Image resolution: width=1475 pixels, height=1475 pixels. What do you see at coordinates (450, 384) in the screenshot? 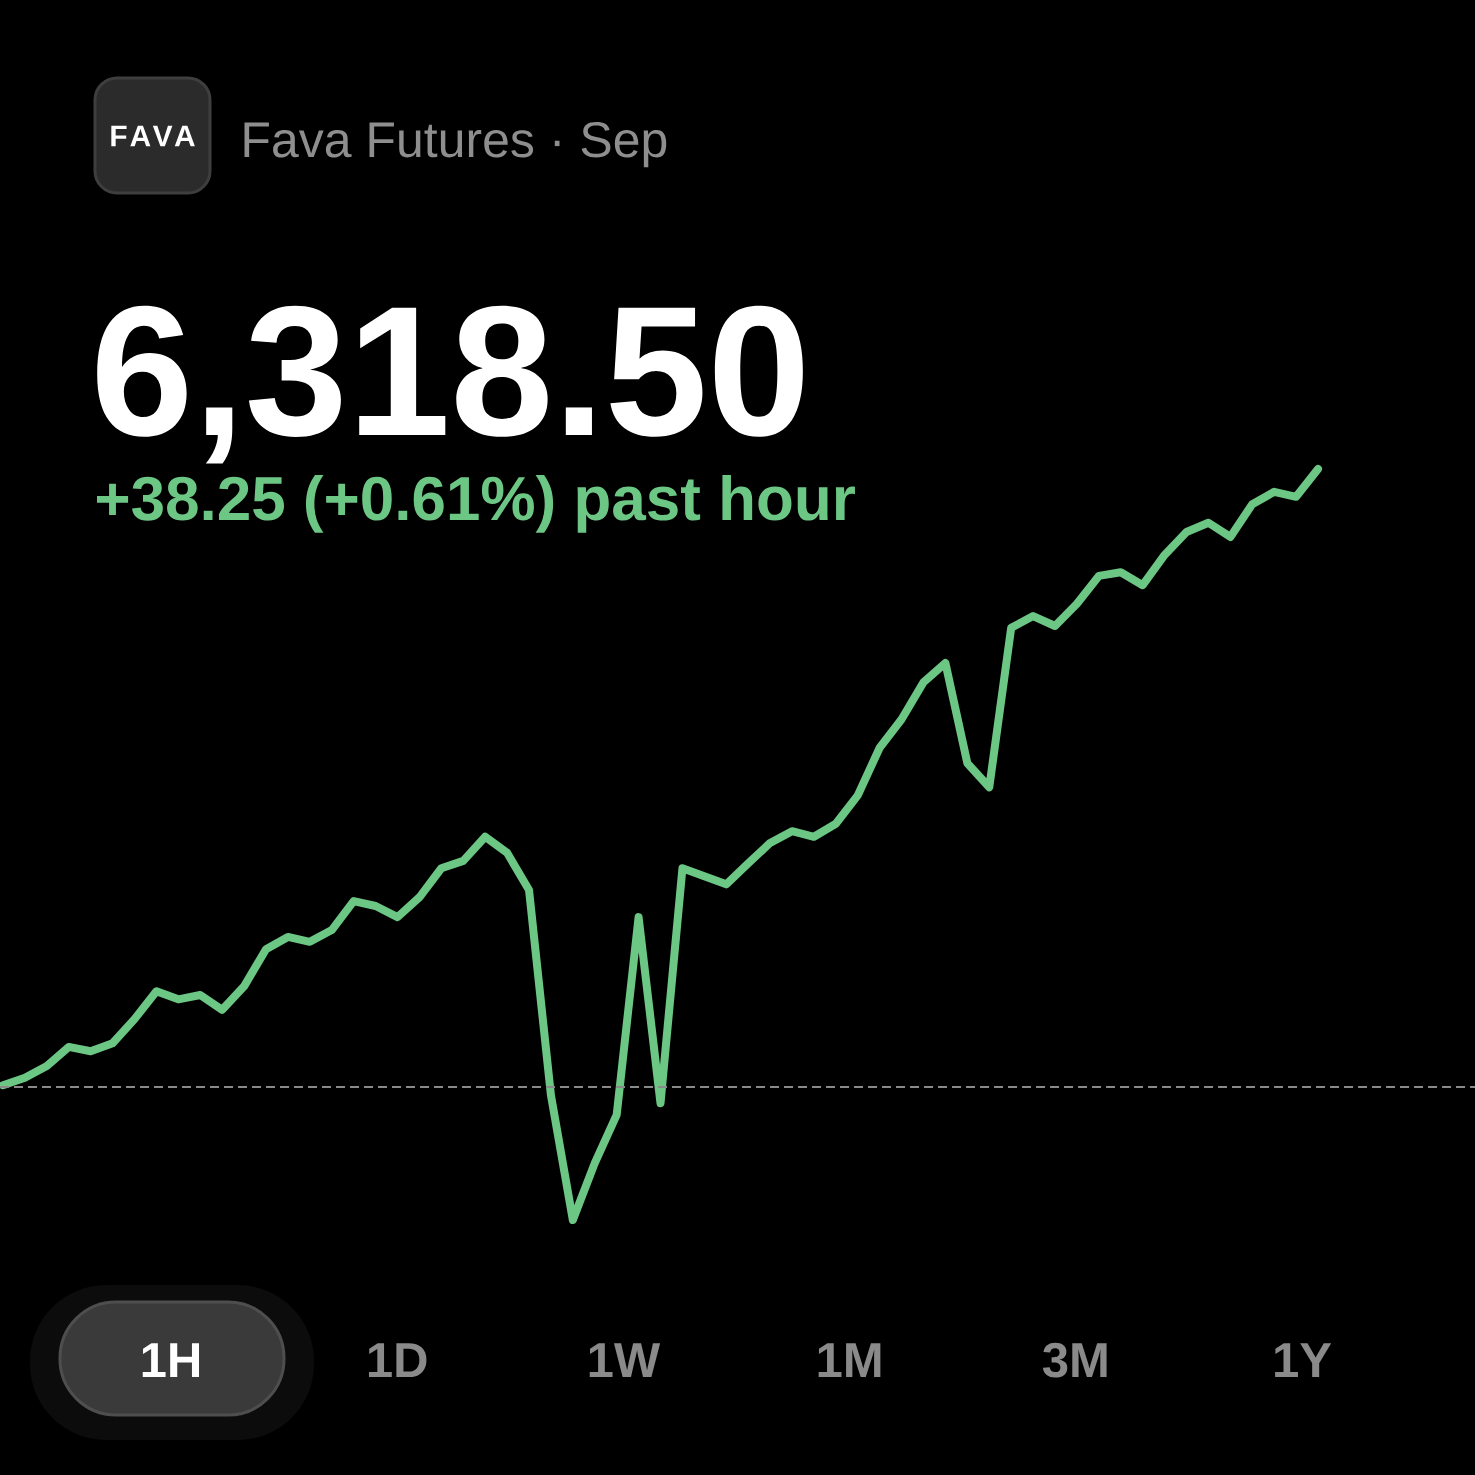
I see `chart-subtitle: 6,318.50` at bounding box center [450, 384].